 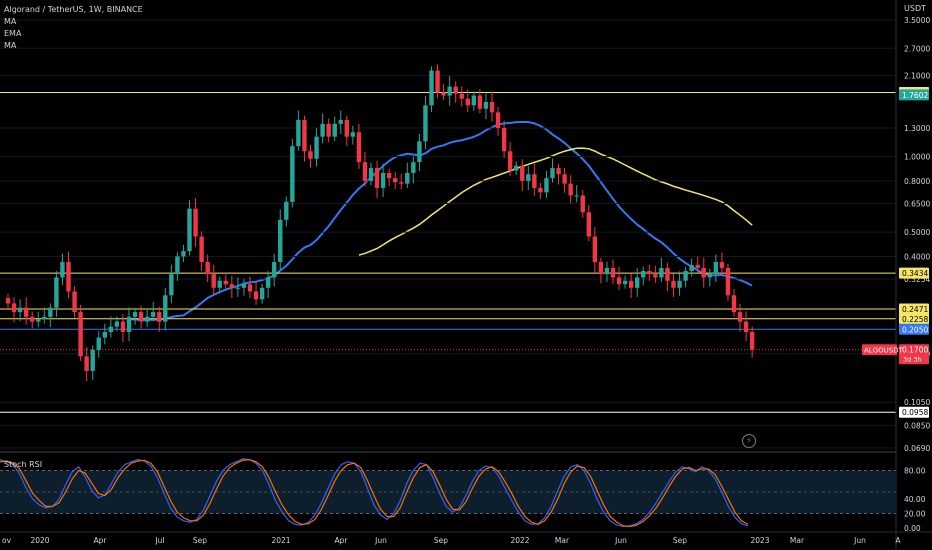 I want to click on time-tick-label-0: ov, so click(x=7, y=540).